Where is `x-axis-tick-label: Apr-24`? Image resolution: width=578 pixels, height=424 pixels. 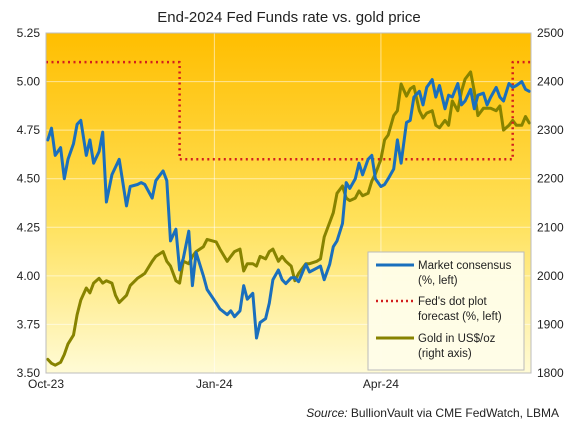 x-axis-tick-label: Apr-24 is located at coordinates (381, 384).